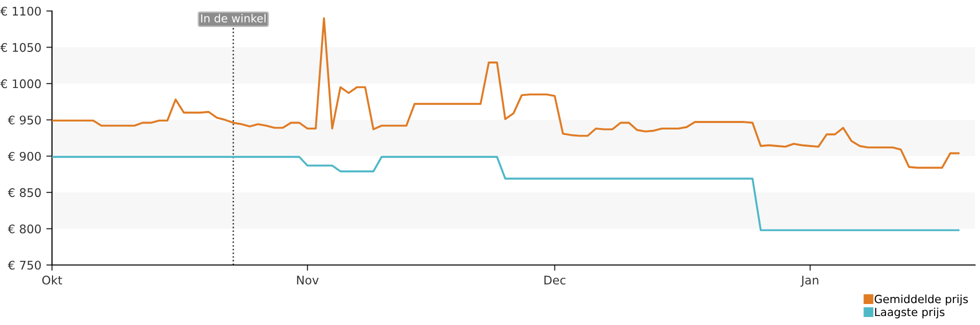  I want to click on y-tick-label: € 1100, so click(20, 11).